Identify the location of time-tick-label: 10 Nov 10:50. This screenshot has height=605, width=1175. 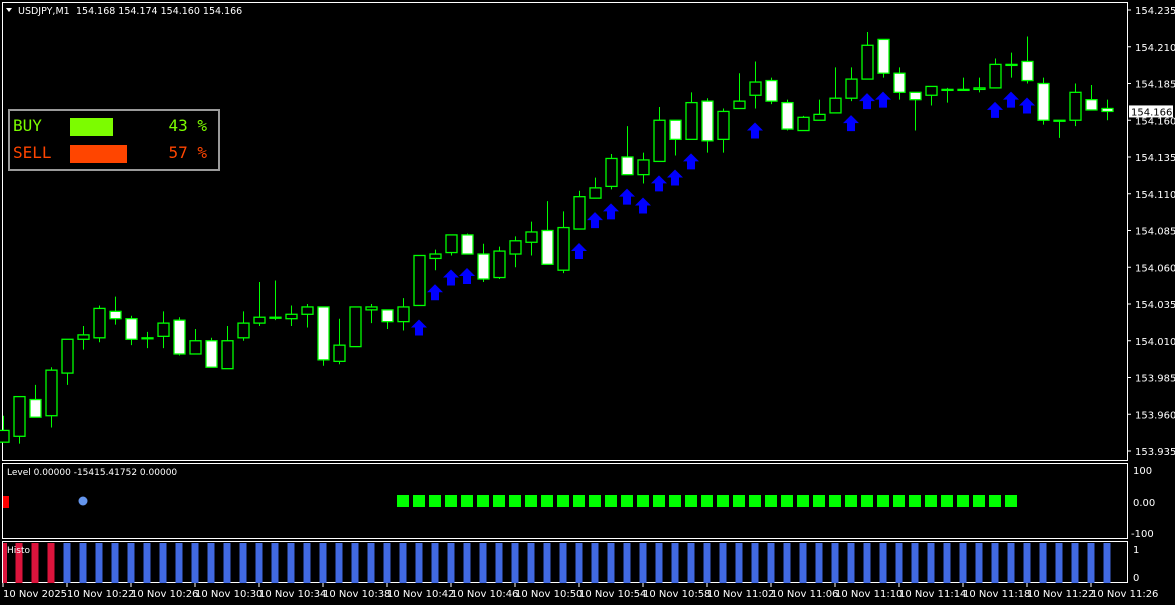
(548, 594).